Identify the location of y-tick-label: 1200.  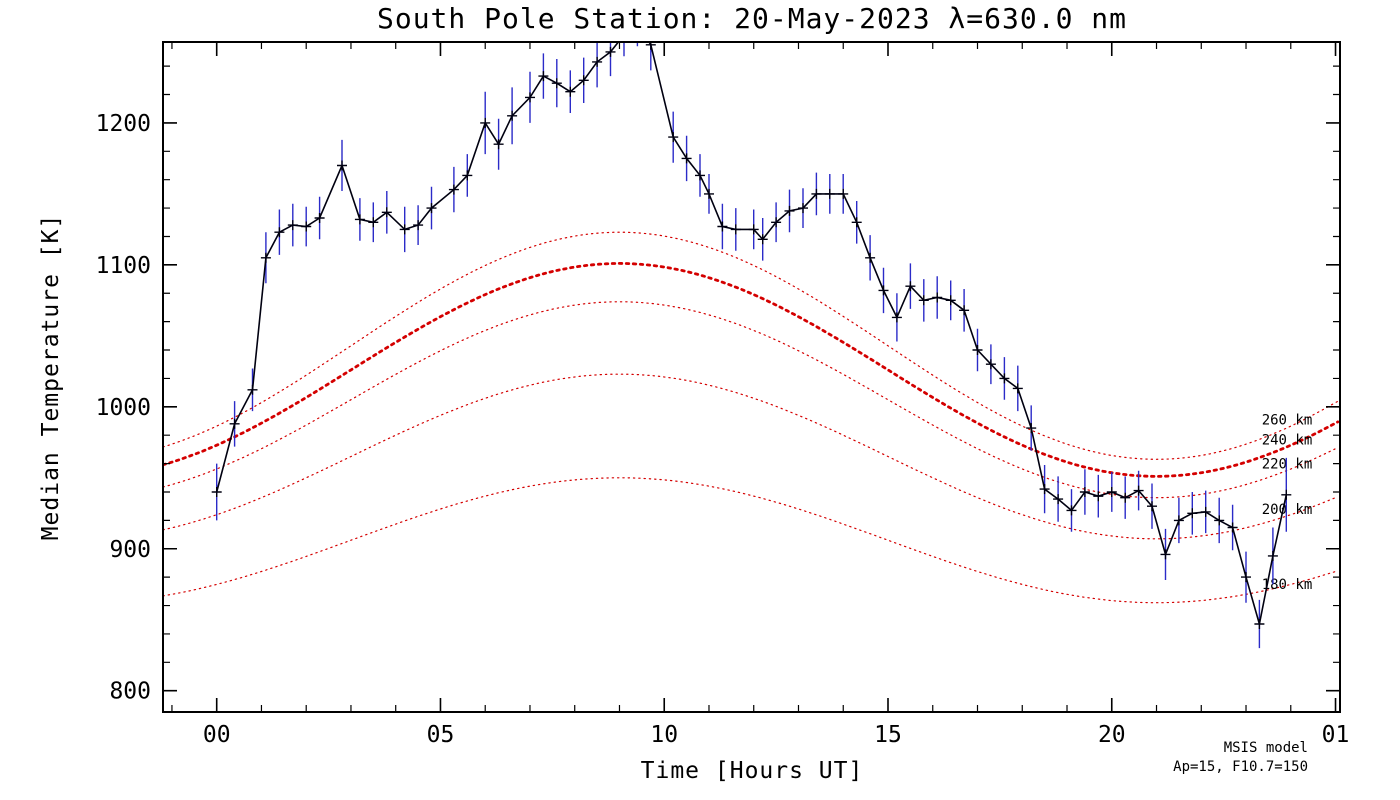
(123, 124).